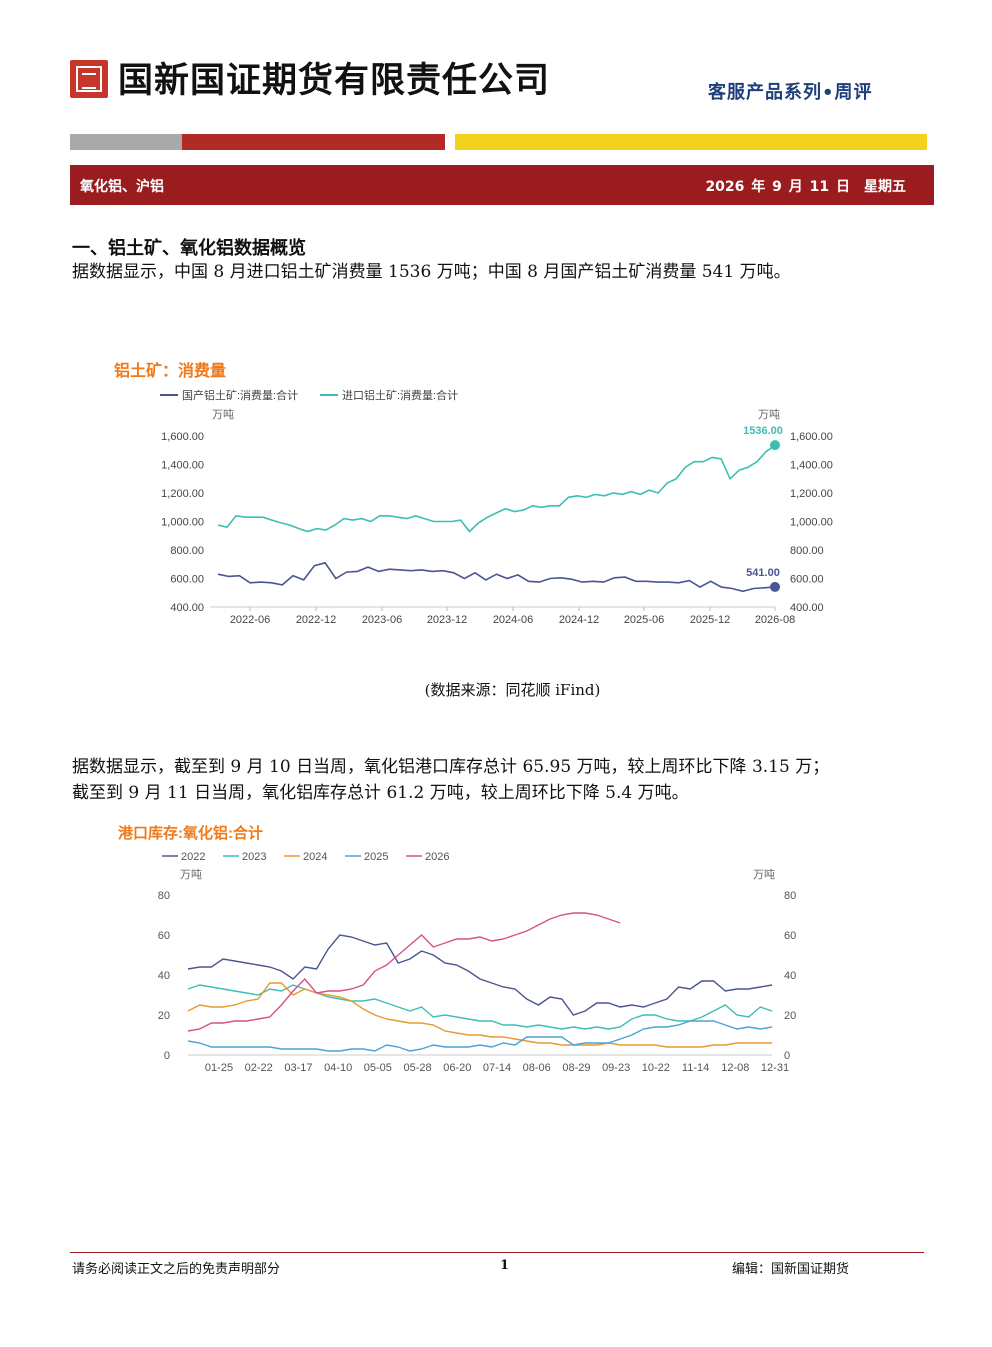 This screenshot has height=1347, width=992. I want to click on chart1-ytick-left: 600.00, so click(187, 580).